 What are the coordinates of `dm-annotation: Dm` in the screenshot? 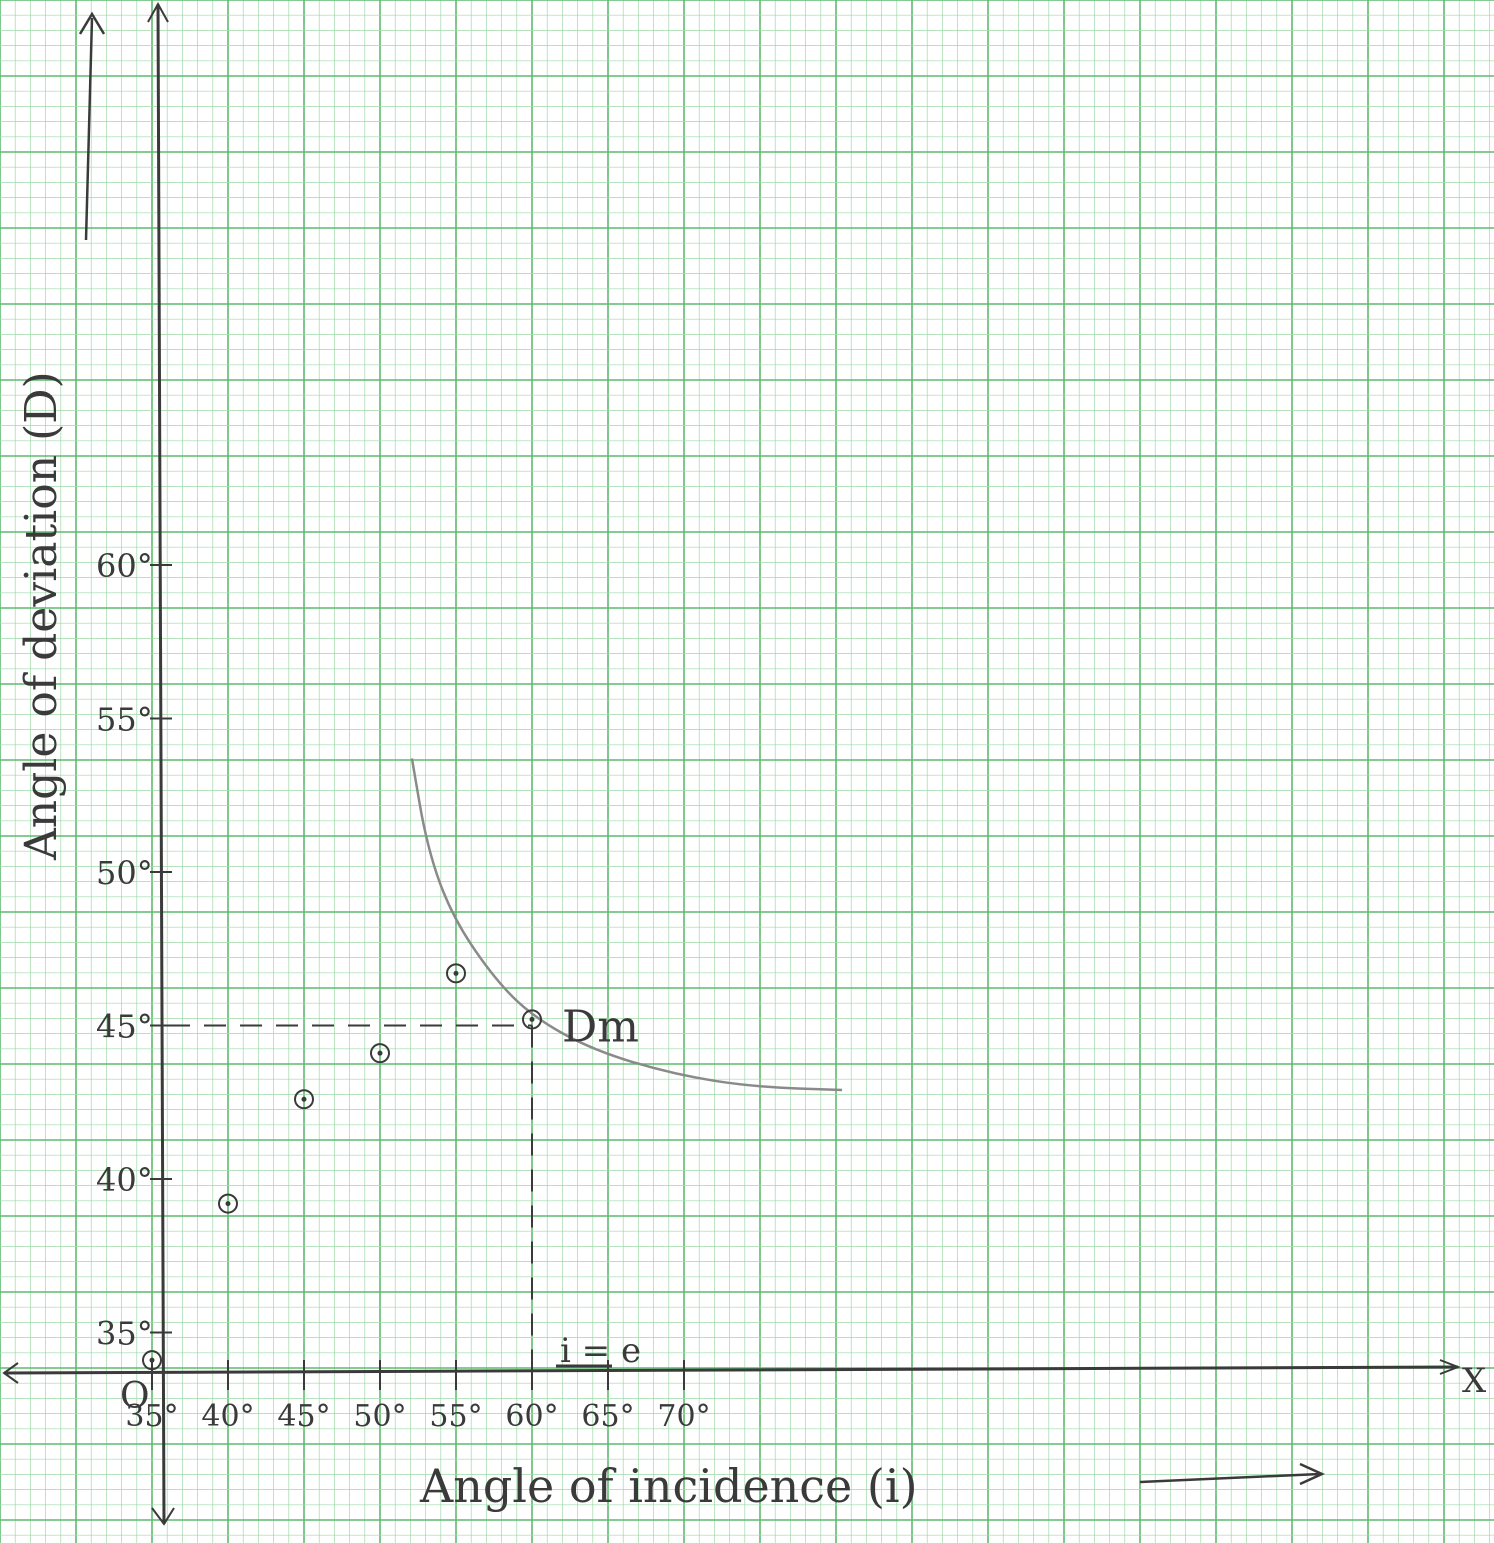 It's located at (600, 1027).